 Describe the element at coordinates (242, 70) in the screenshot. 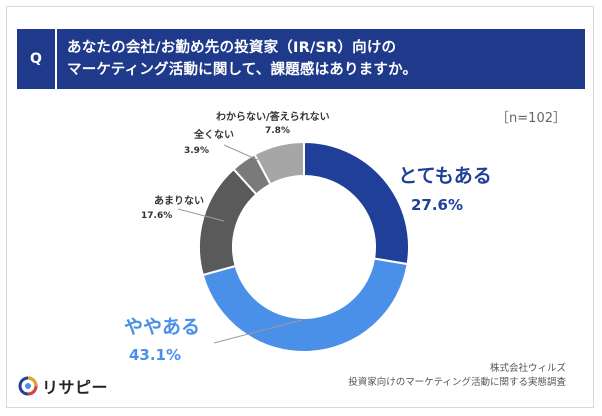

I see `question-line-2: マーケティング活動に関して、課題感はありますか。` at that location.